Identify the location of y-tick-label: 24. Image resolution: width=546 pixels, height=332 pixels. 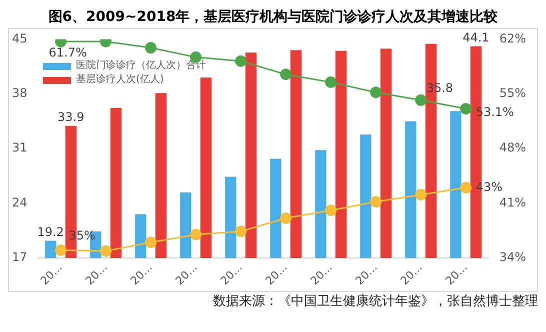
(20, 202).